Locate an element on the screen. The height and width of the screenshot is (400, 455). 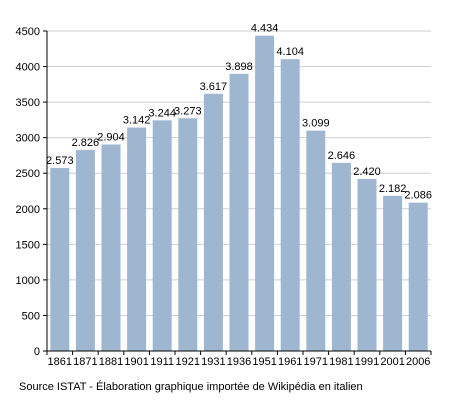
data-label: 3.617 is located at coordinates (214, 87).